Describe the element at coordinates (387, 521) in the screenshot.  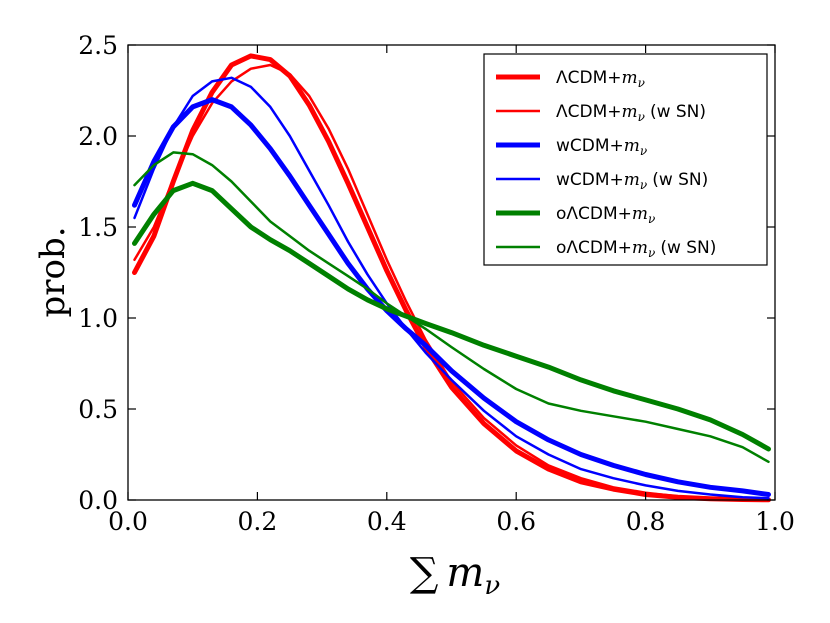
I see `x-tick-label: 0.4` at that location.